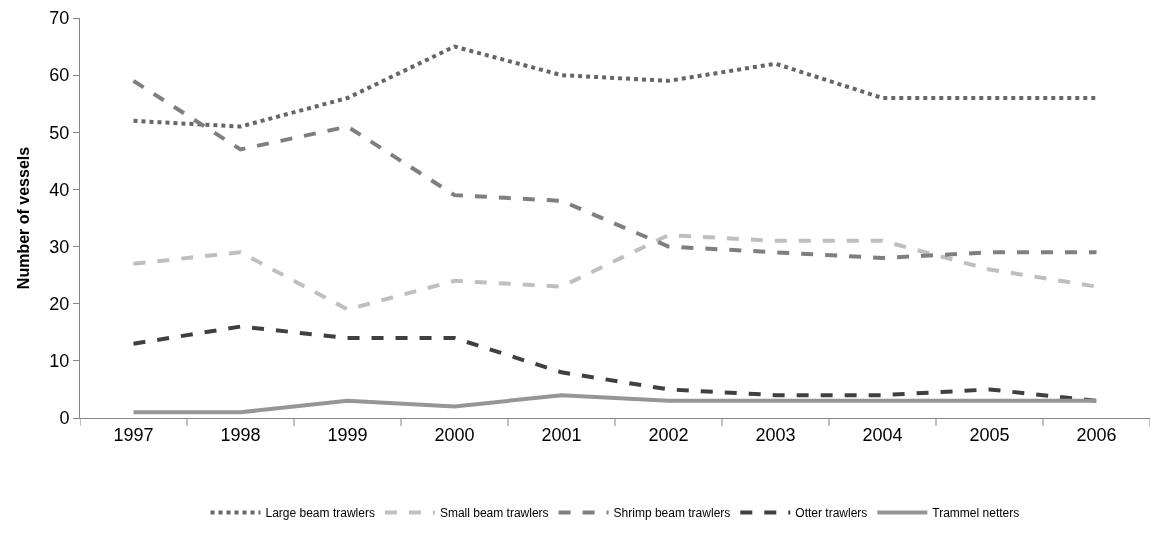  What do you see at coordinates (59, 132) in the screenshot?
I see `y-tick-label: 50` at bounding box center [59, 132].